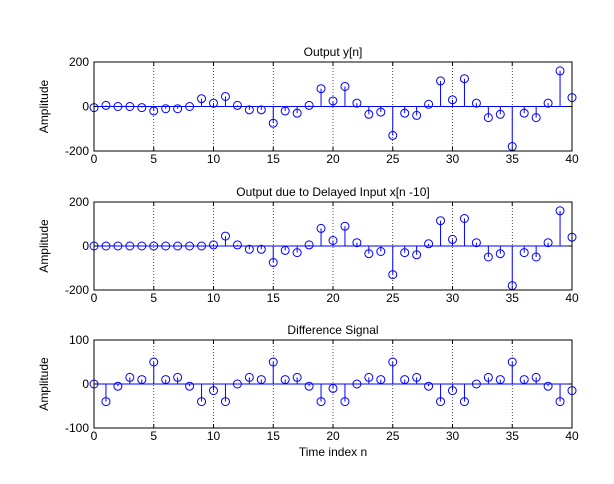 Image resolution: width=614 pixels, height=484 pixels. Describe the element at coordinates (453, 436) in the screenshot. I see `x-tick-label: 30` at that location.